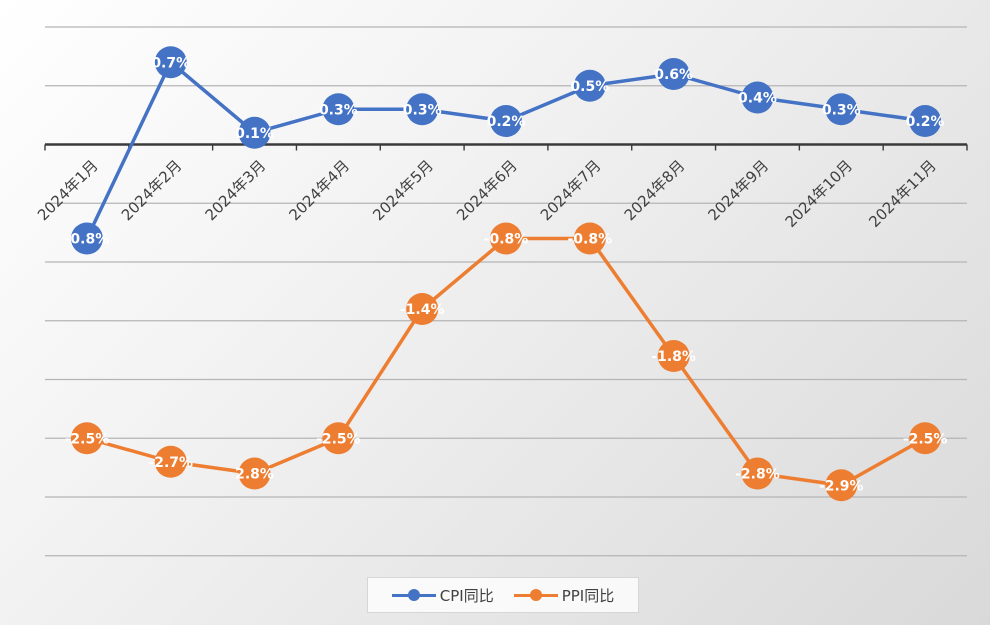 This screenshot has width=990, height=625. Describe the element at coordinates (503, 595) in the screenshot. I see `legend: CPI同比 PPI同比` at that location.